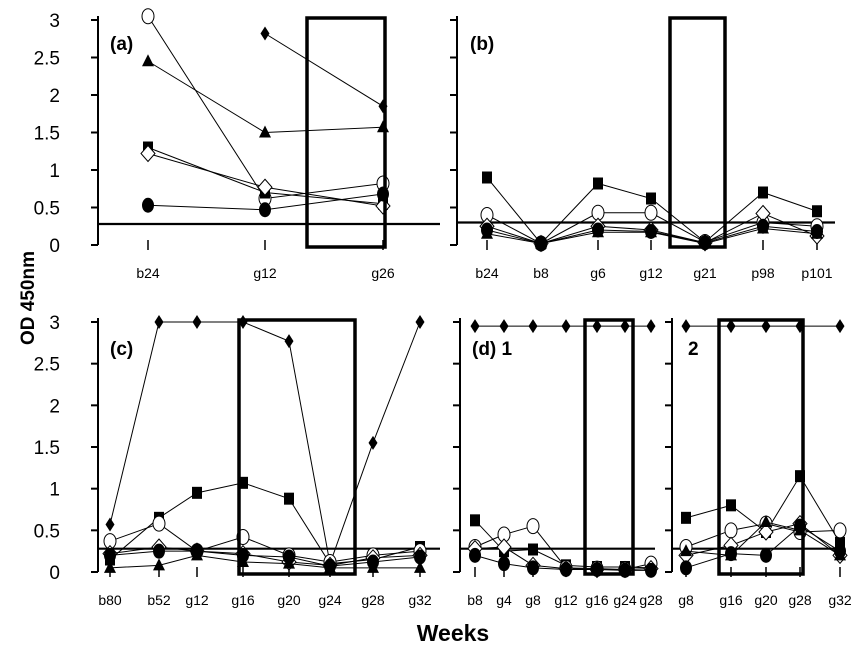  Describe the element at coordinates (28, 298) in the screenshot. I see `y-axis-title: OD 450nm` at that location.